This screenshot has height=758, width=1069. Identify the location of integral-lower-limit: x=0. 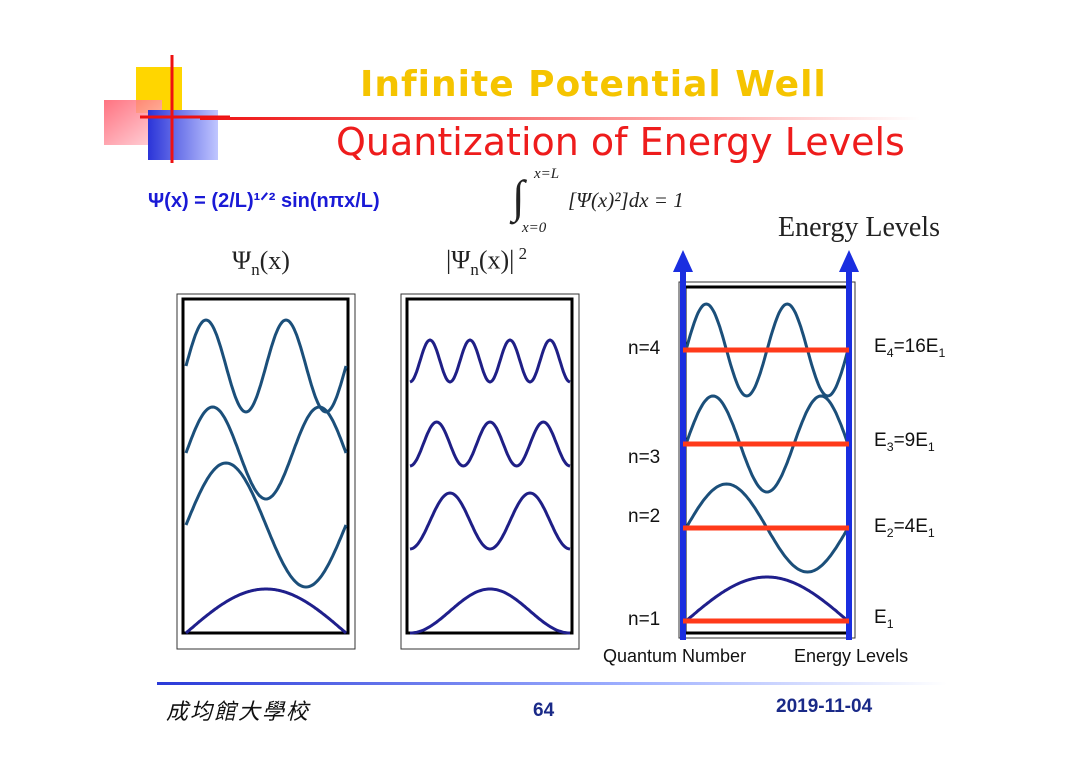
(534, 228).